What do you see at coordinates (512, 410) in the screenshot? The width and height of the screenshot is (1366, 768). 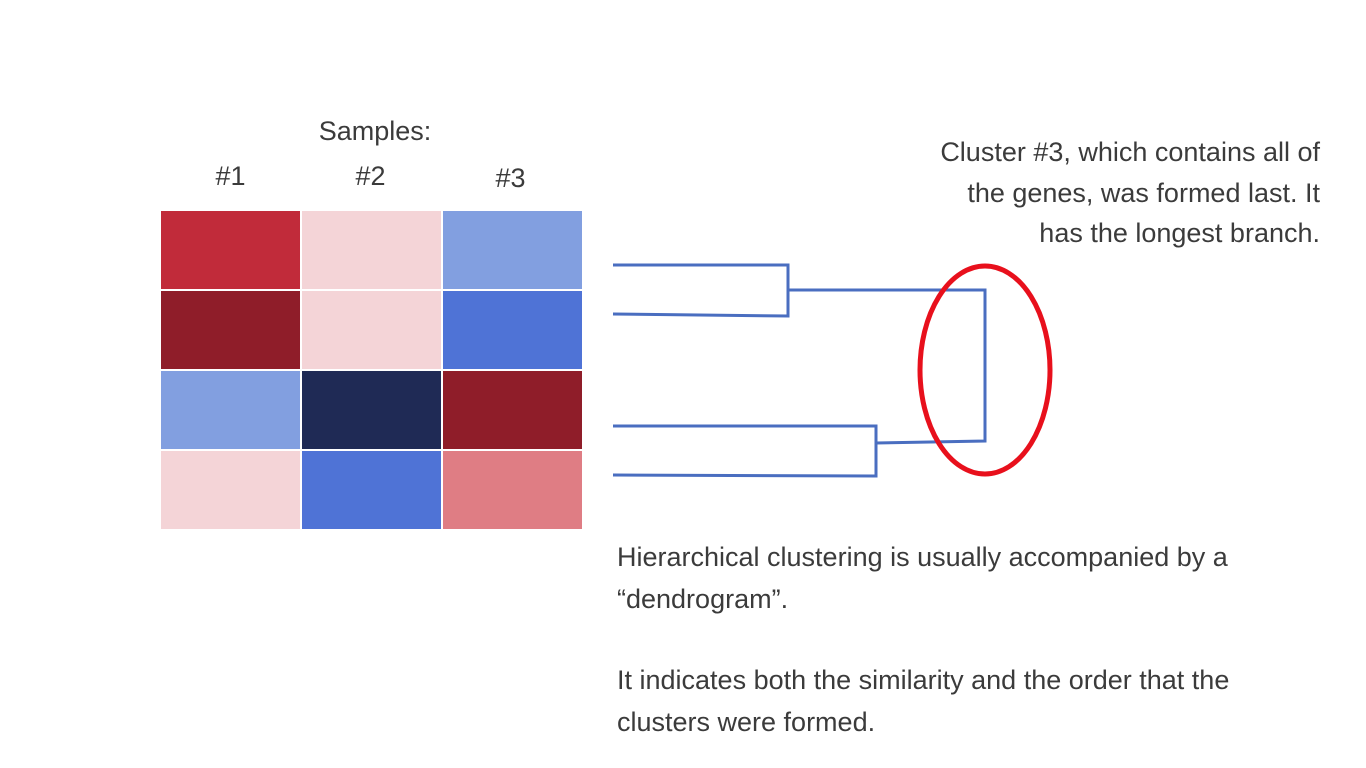 I see `heatmap-cell-r3-c3` at bounding box center [512, 410].